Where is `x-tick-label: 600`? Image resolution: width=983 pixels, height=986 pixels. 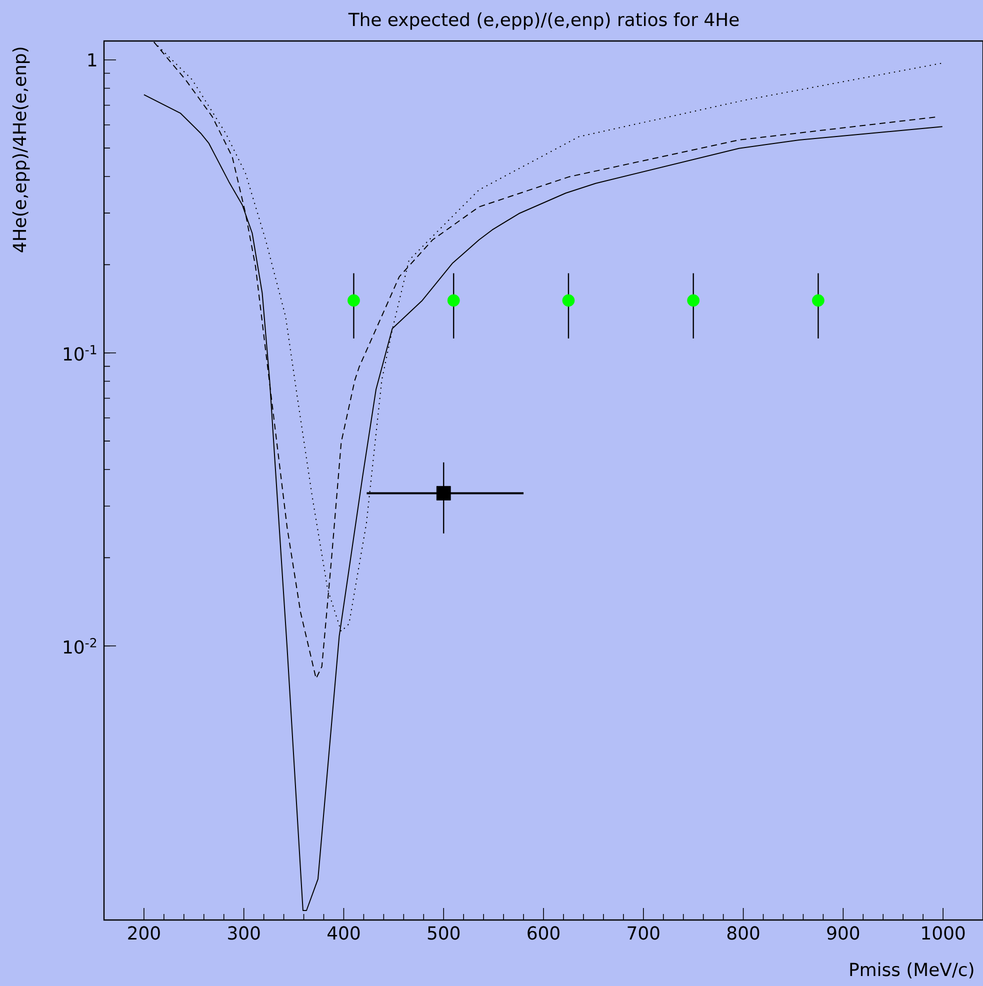
x-tick-label: 600 is located at coordinates (544, 933).